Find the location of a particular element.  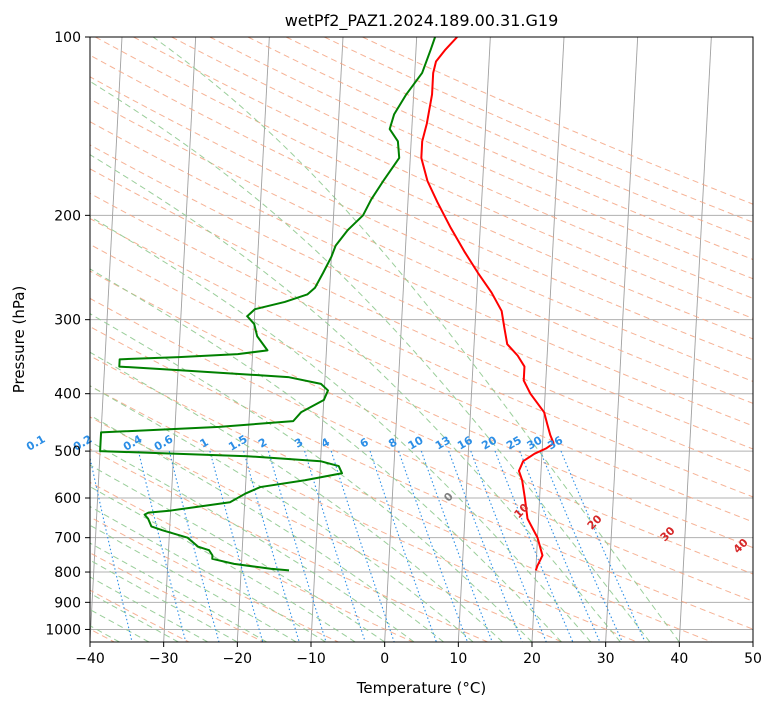

x-tick-label: −20 is located at coordinates (238, 659).